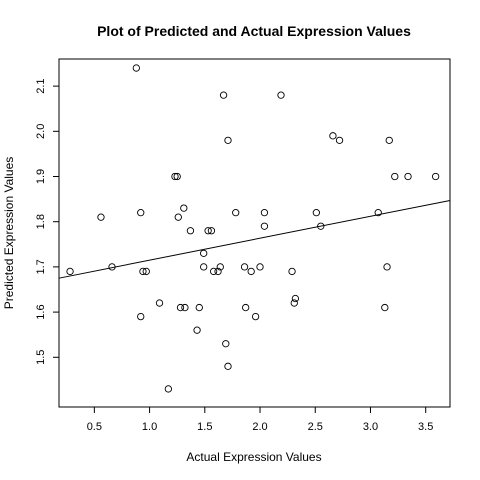 The height and width of the screenshot is (480, 480). I want to click on y-tick-label: 1.9, so click(41, 176).